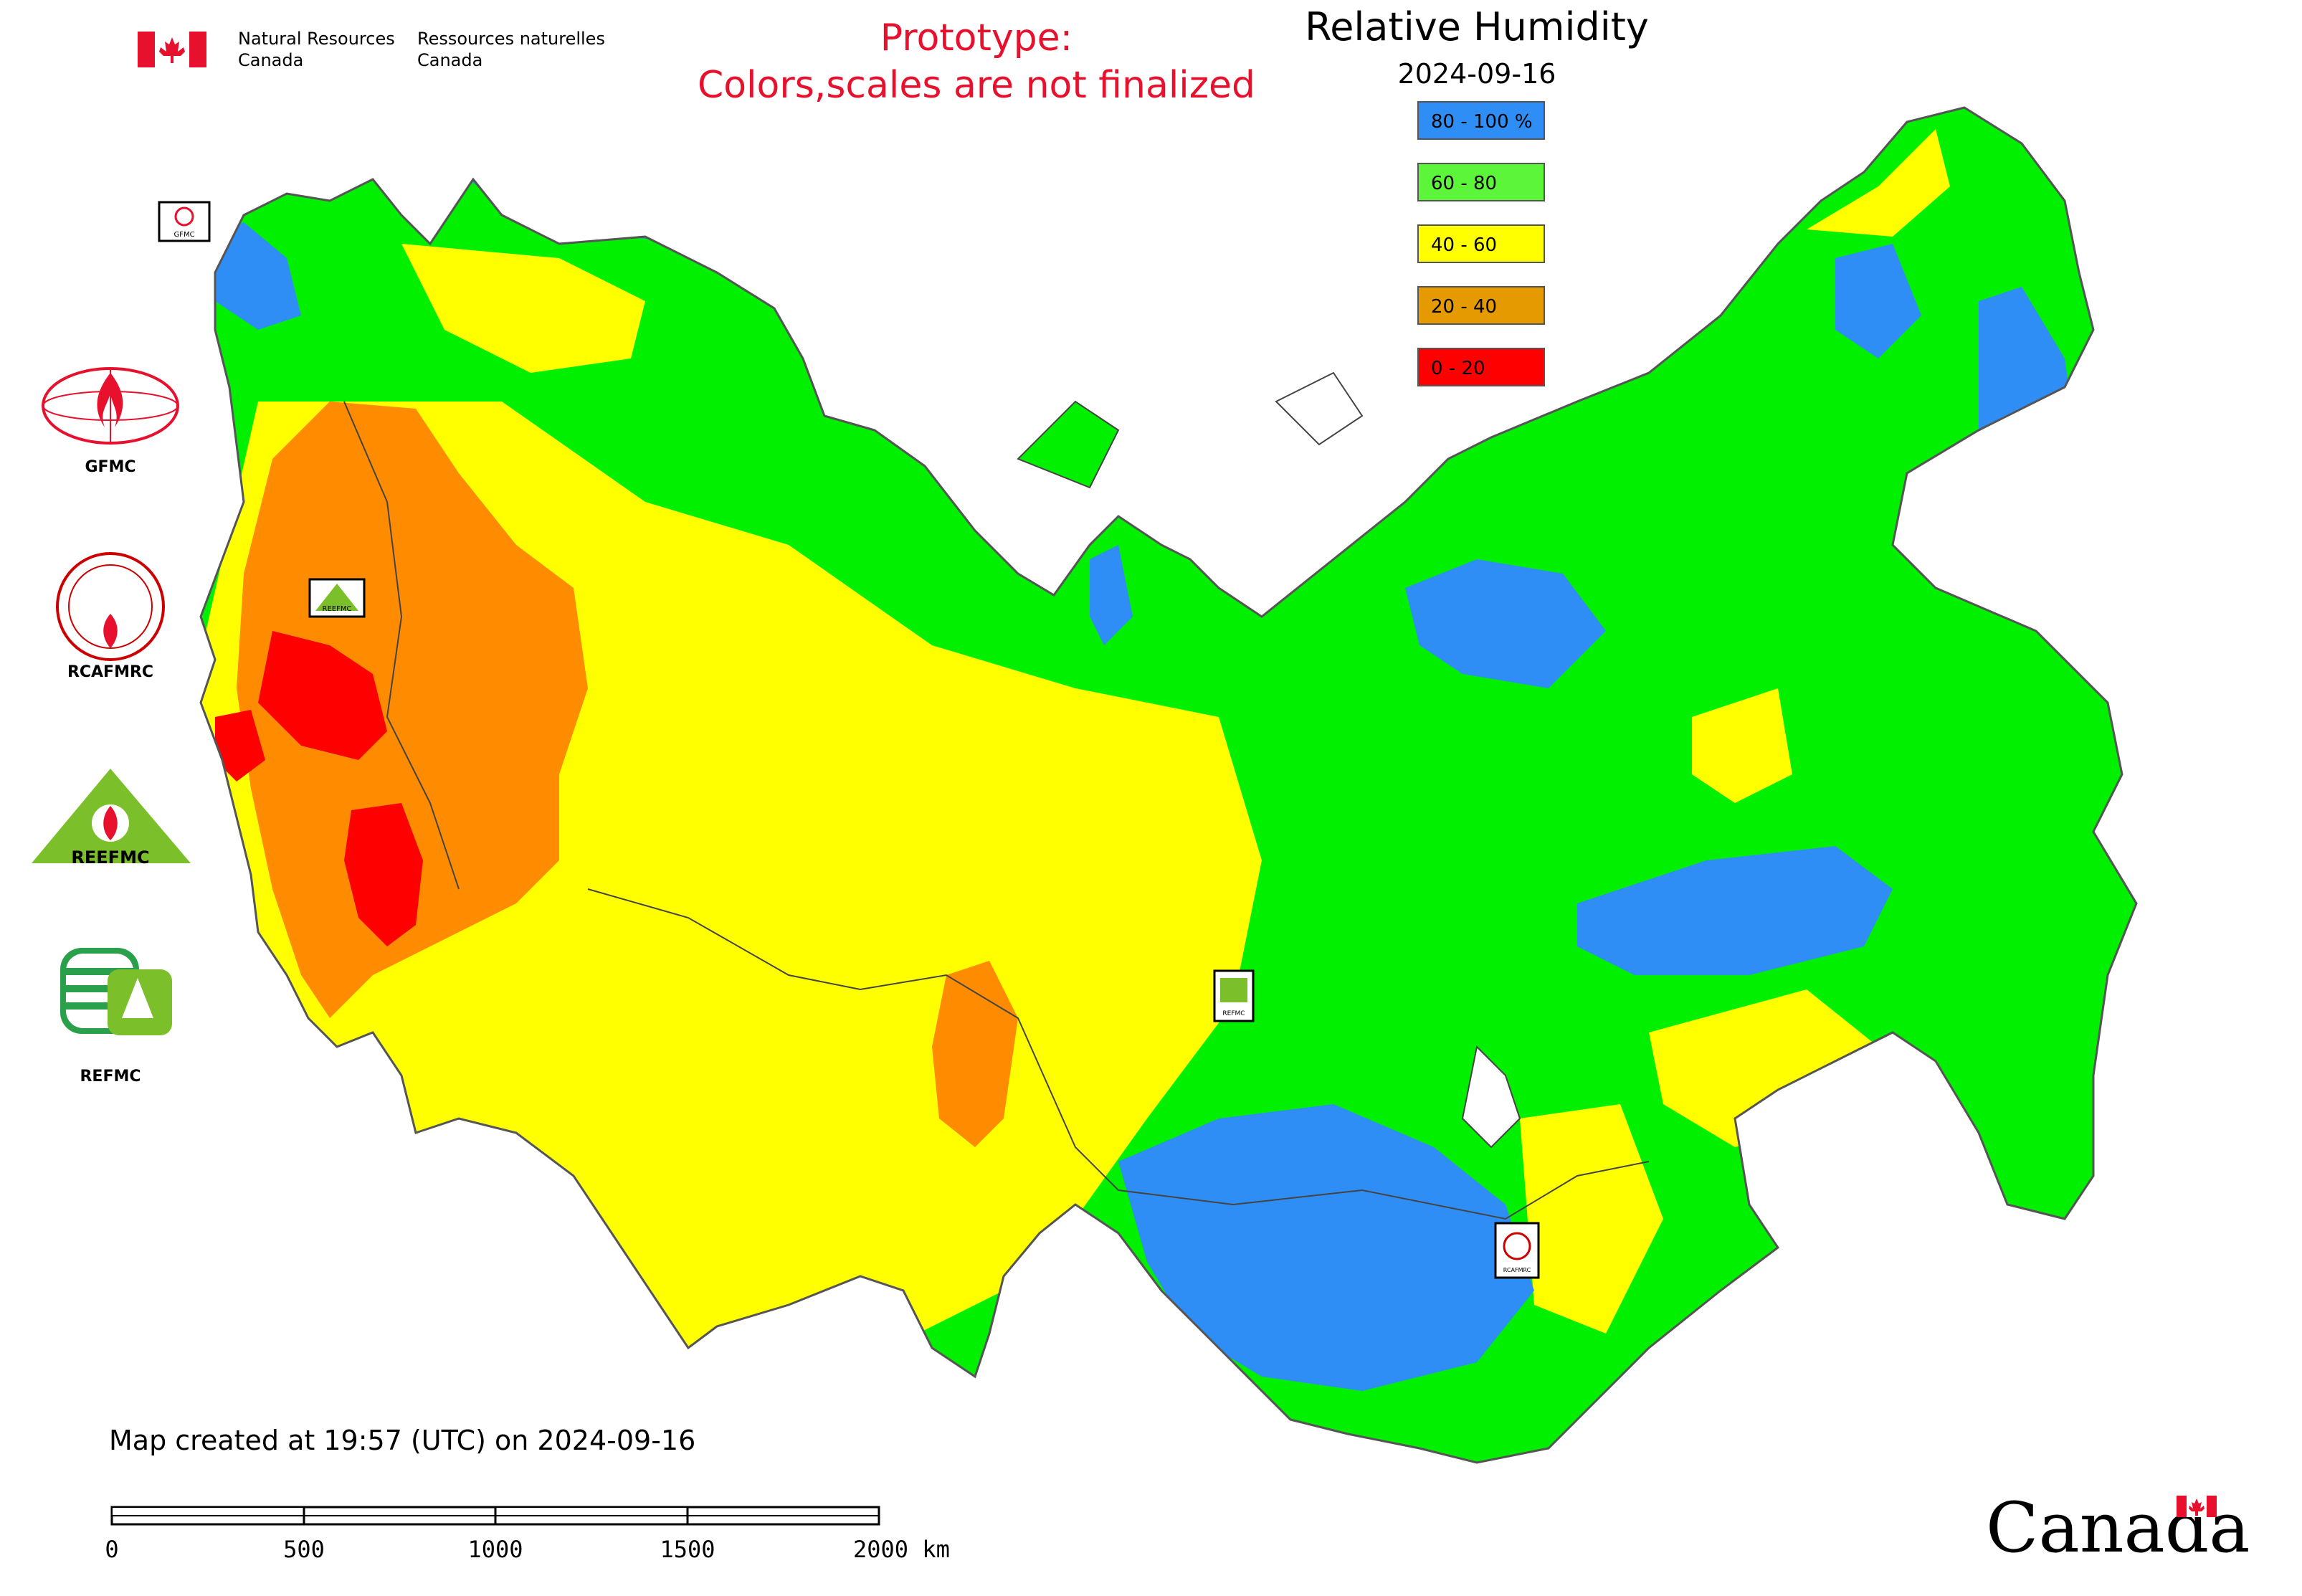 The image size is (2302, 1596). I want to click on zone-20-40-west, so click(413, 710).